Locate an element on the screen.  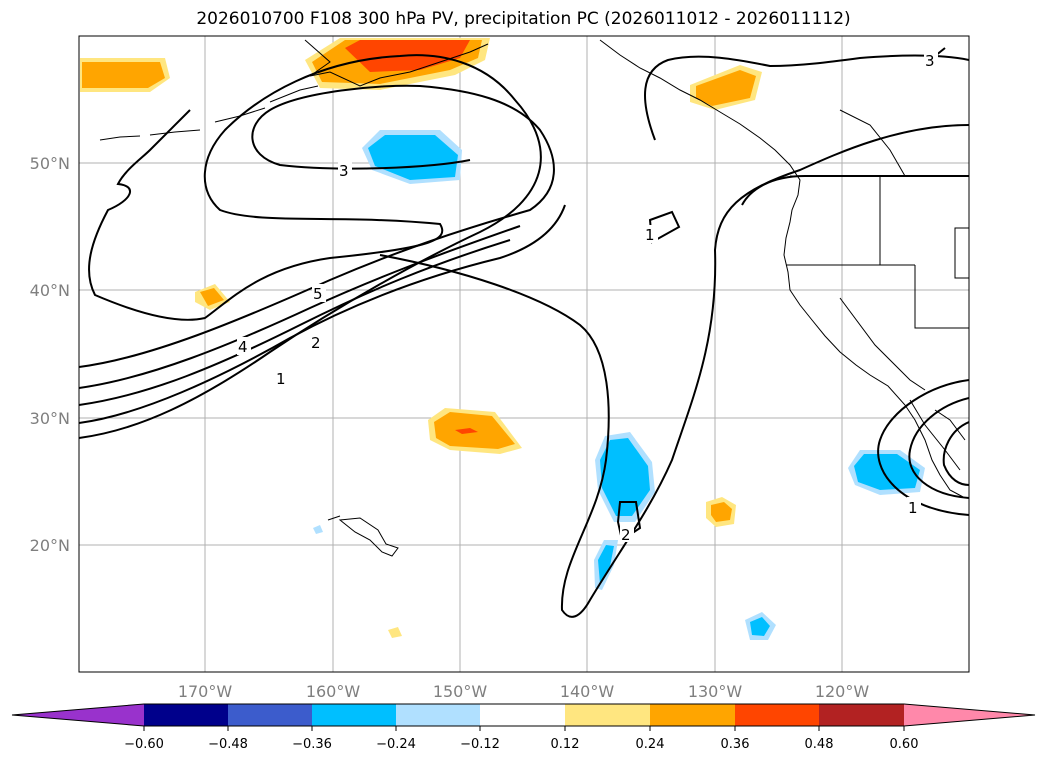
colorbar-extend-low is located at coordinates (78, 715).